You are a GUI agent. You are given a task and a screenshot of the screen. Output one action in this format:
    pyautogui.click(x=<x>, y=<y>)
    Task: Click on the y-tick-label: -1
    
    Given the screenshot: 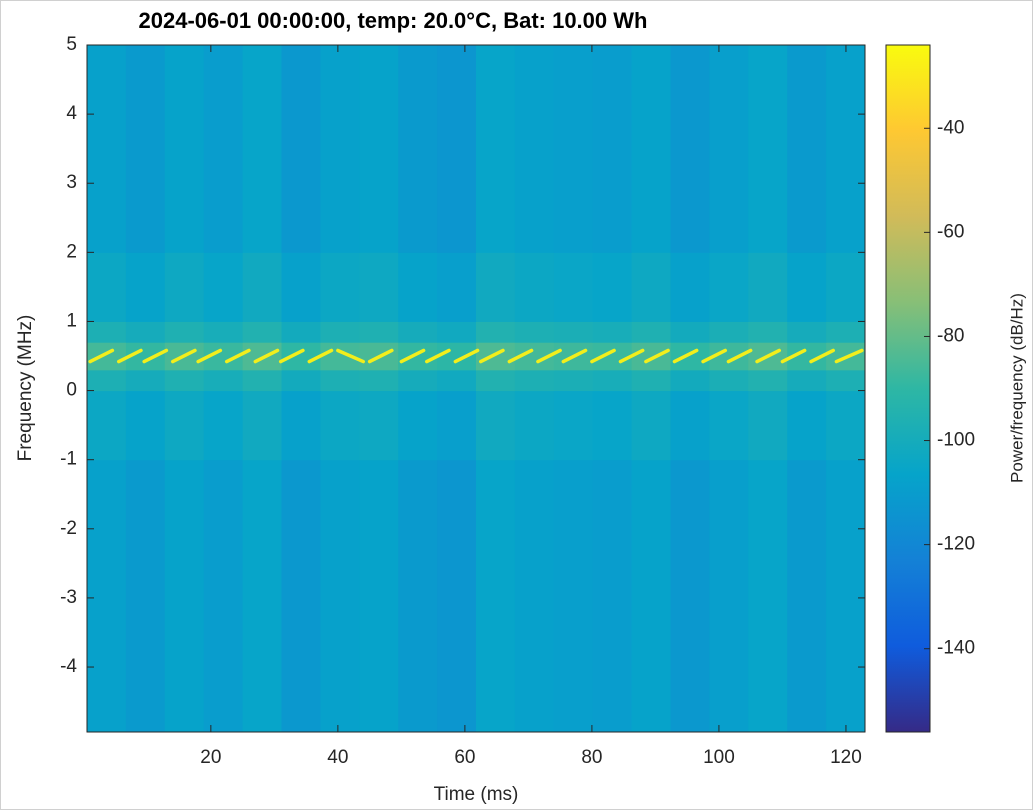 What is the action you would take?
    pyautogui.click(x=68, y=459)
    